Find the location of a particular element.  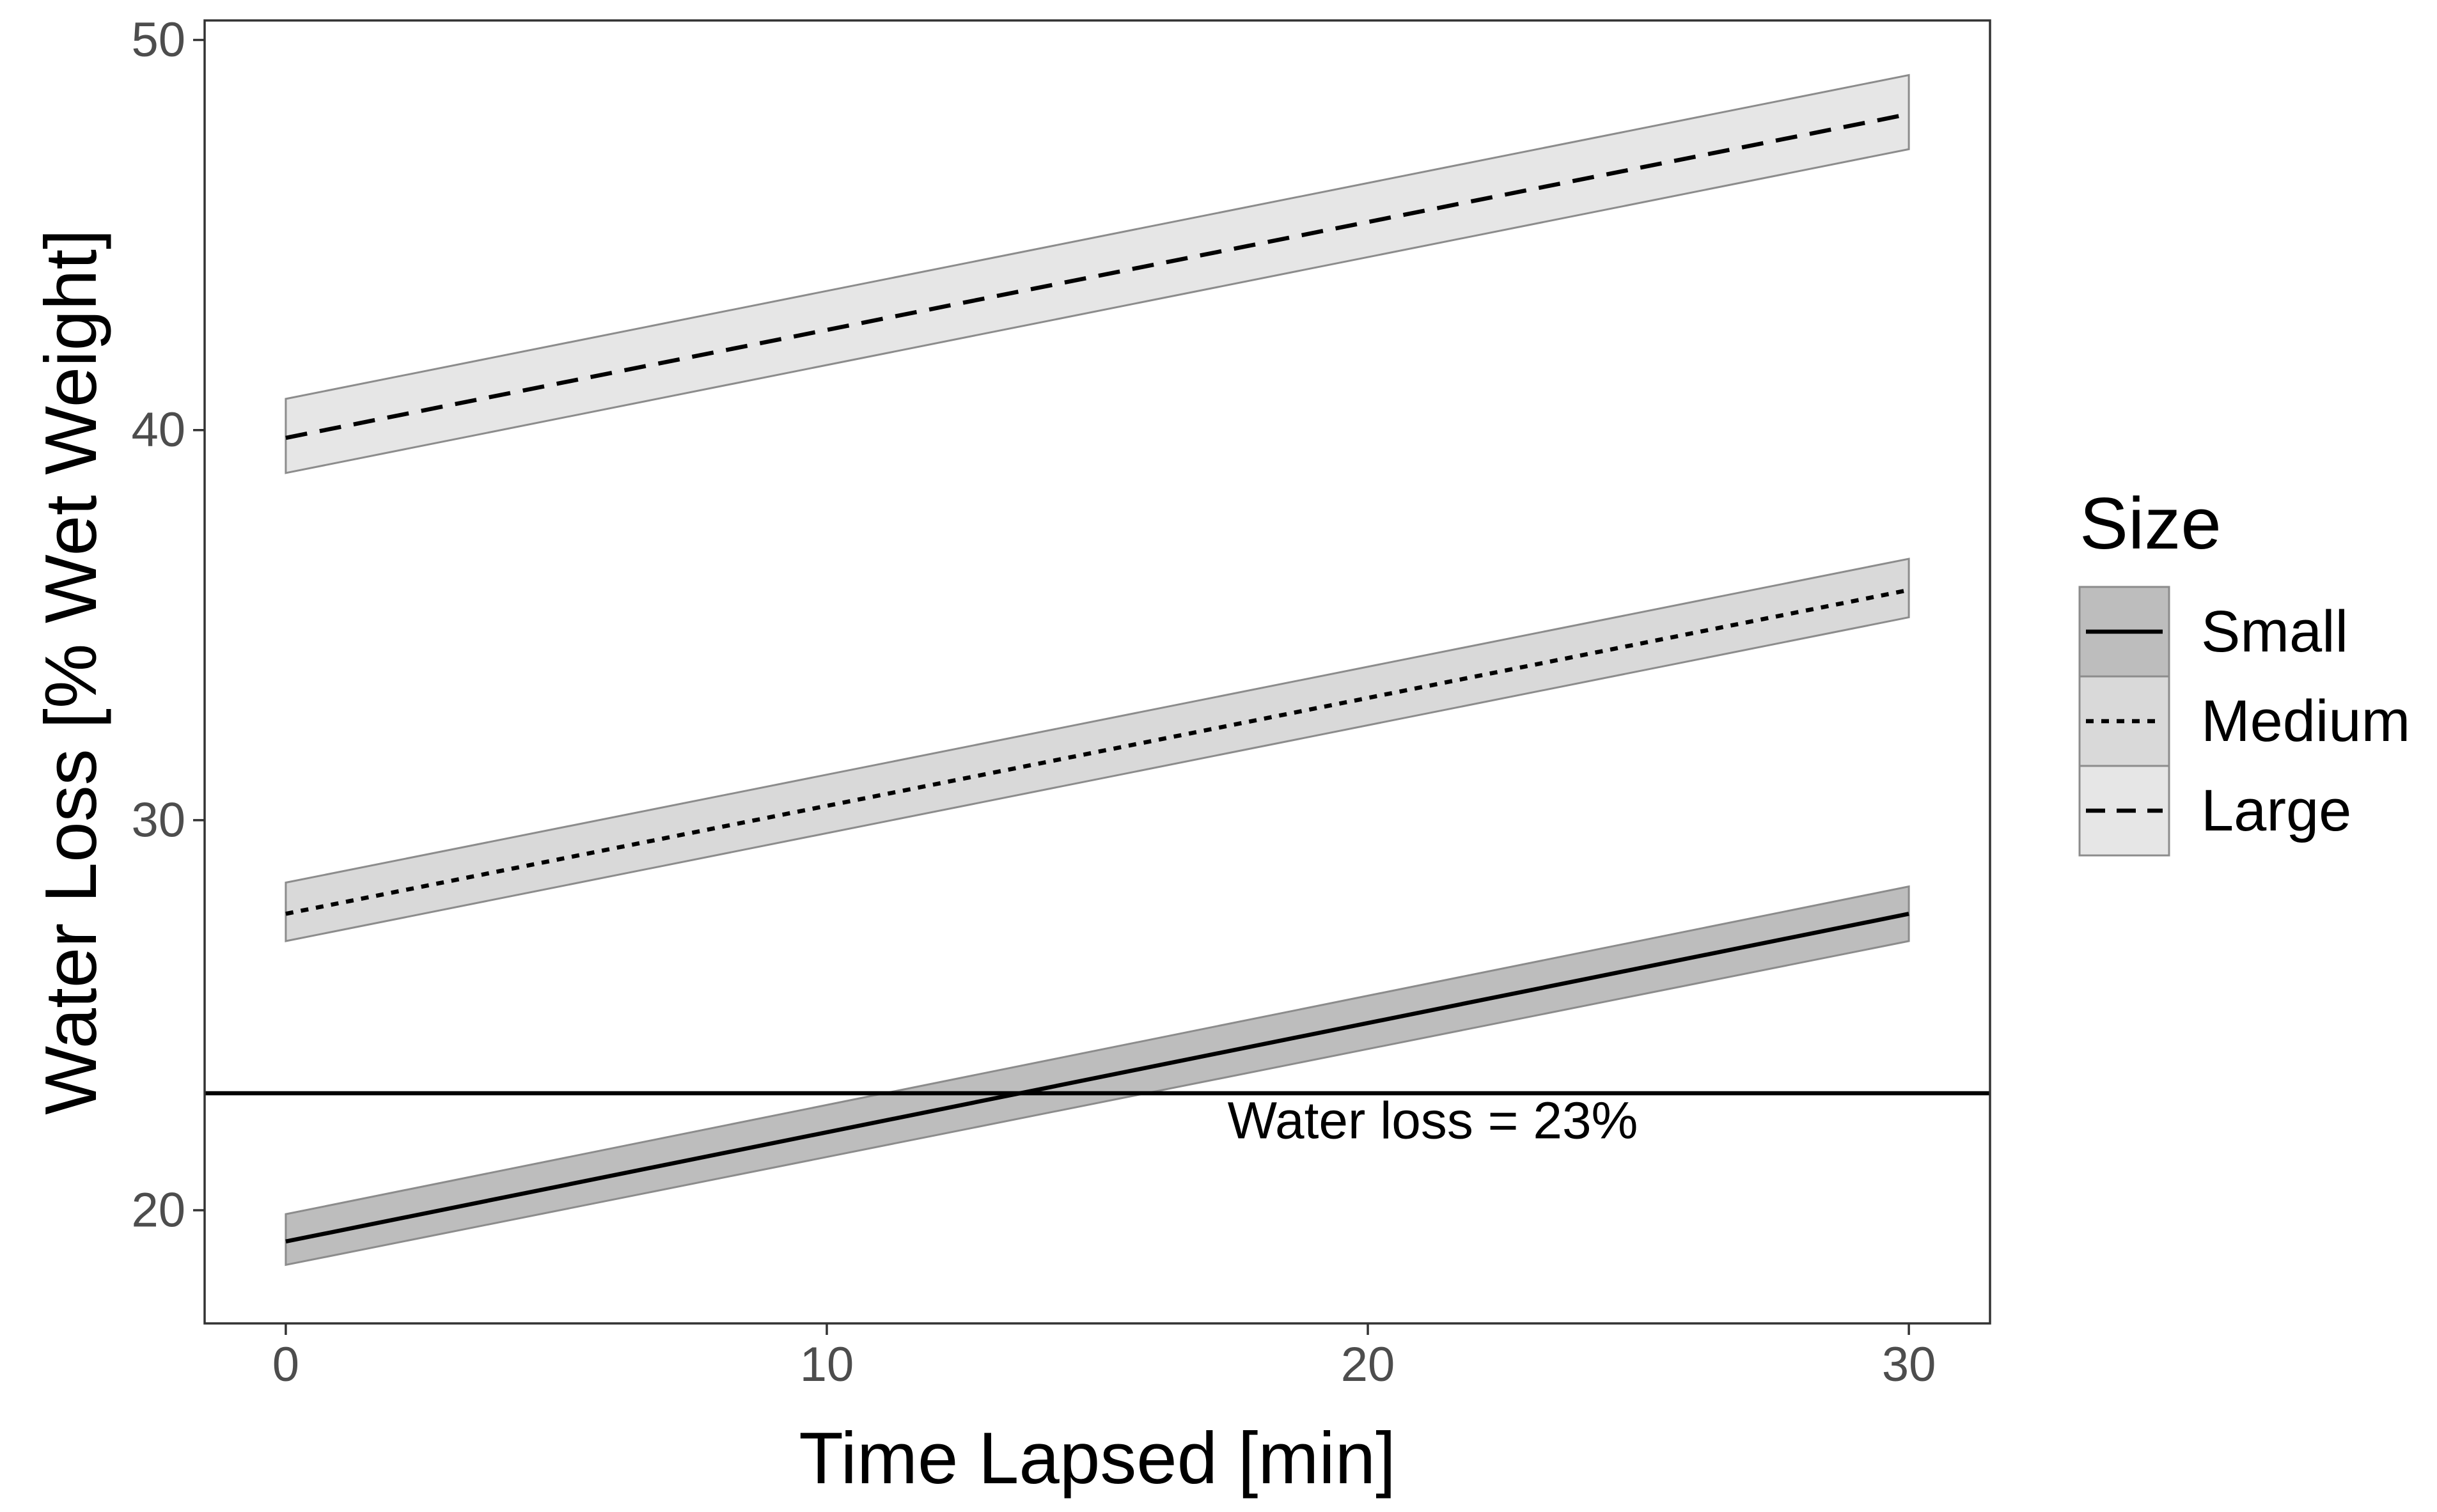

legend: Size Small Medium Large is located at coordinates (2244, 670).